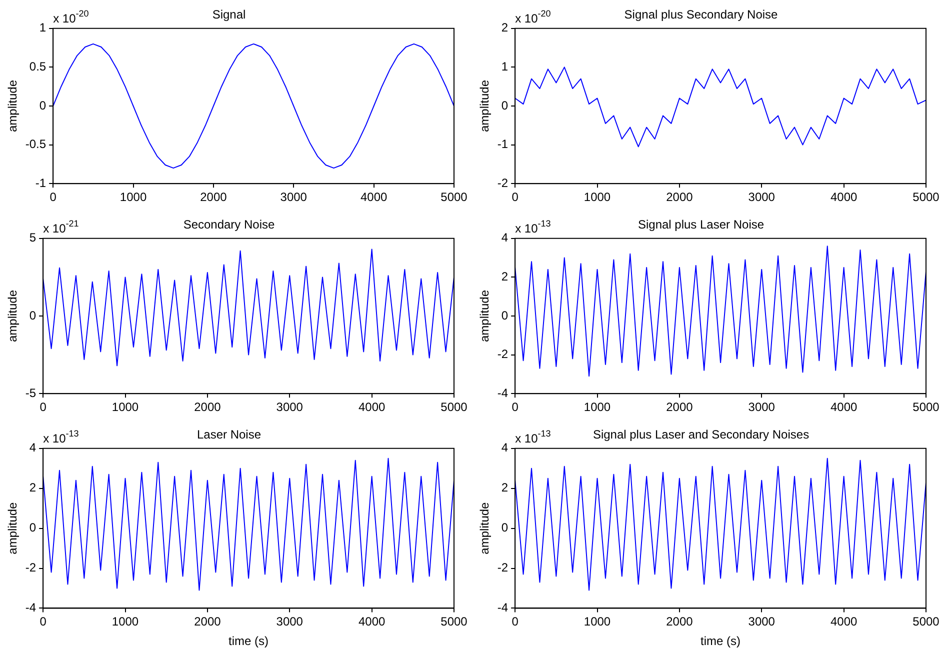 Image resolution: width=944 pixels, height=653 pixels. I want to click on chart-title: Signal plus Laser Noise, so click(701, 225).